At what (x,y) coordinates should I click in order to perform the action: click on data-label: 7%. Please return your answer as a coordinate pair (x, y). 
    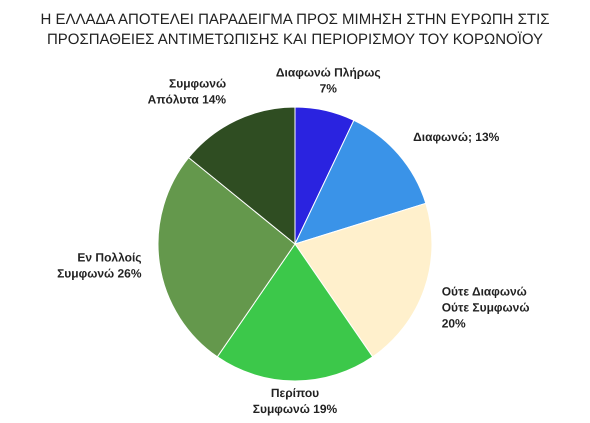
    Looking at the image, I should click on (329, 89).